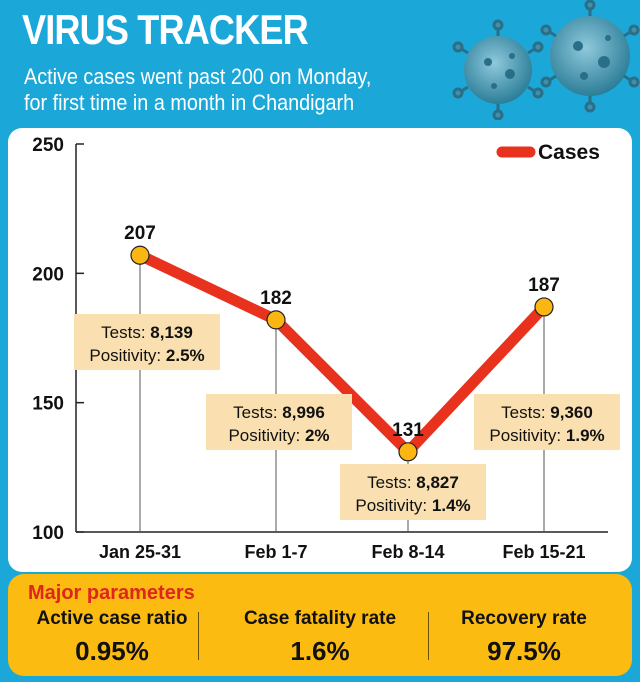 The height and width of the screenshot is (682, 640). Describe the element at coordinates (112, 618) in the screenshot. I see `param-label: Active case ratio` at that location.